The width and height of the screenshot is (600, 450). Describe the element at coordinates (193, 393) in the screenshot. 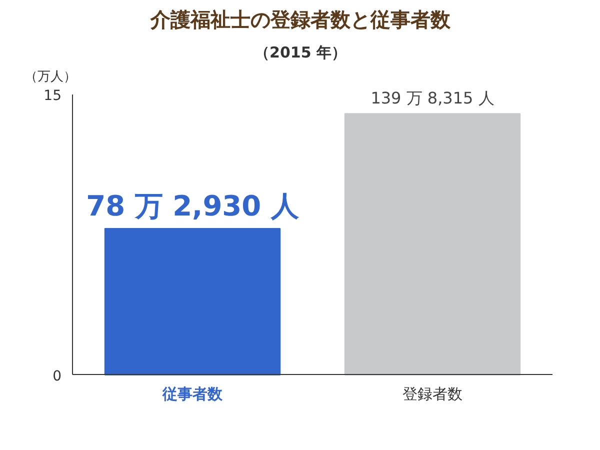

I see `x-tick-label: 従事者数` at that location.